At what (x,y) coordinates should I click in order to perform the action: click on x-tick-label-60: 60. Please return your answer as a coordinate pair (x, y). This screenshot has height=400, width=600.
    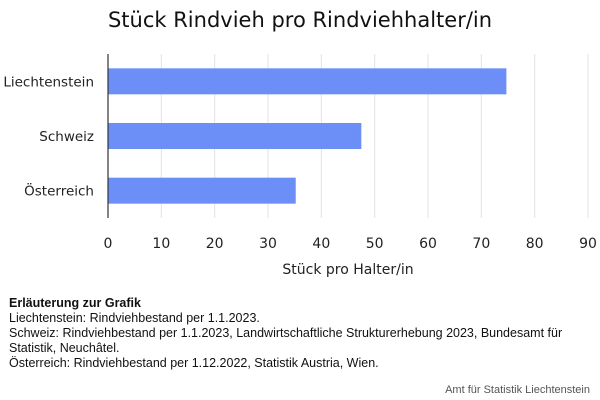
    Looking at the image, I should click on (428, 244).